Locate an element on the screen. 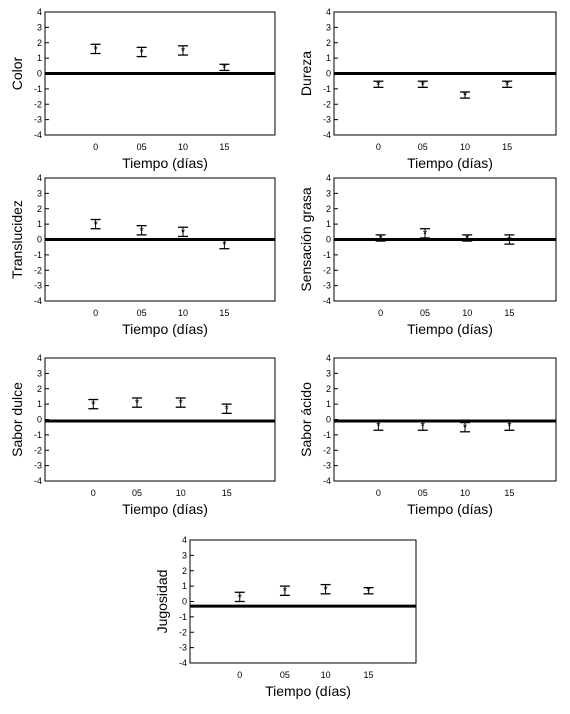  y-axis-title: Sensación grasa is located at coordinates (306, 239).